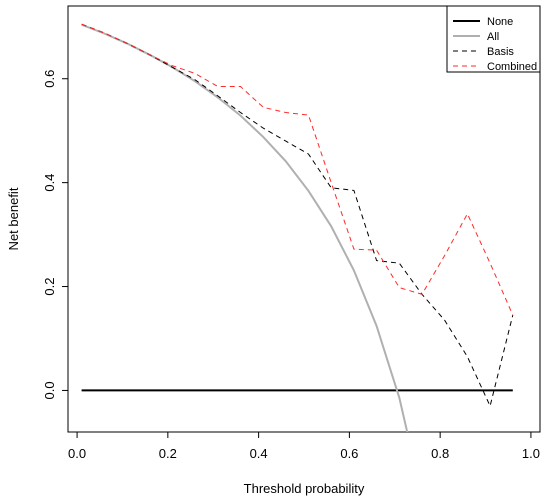  Describe the element at coordinates (259, 453) in the screenshot. I see `x-tick-label: 0.4` at that location.